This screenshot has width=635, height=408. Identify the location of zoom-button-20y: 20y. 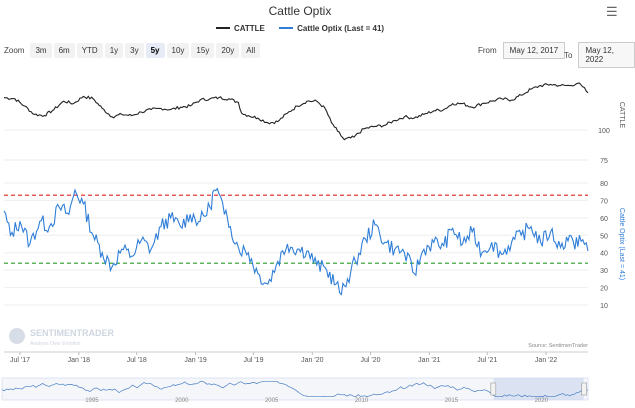
(228, 50).